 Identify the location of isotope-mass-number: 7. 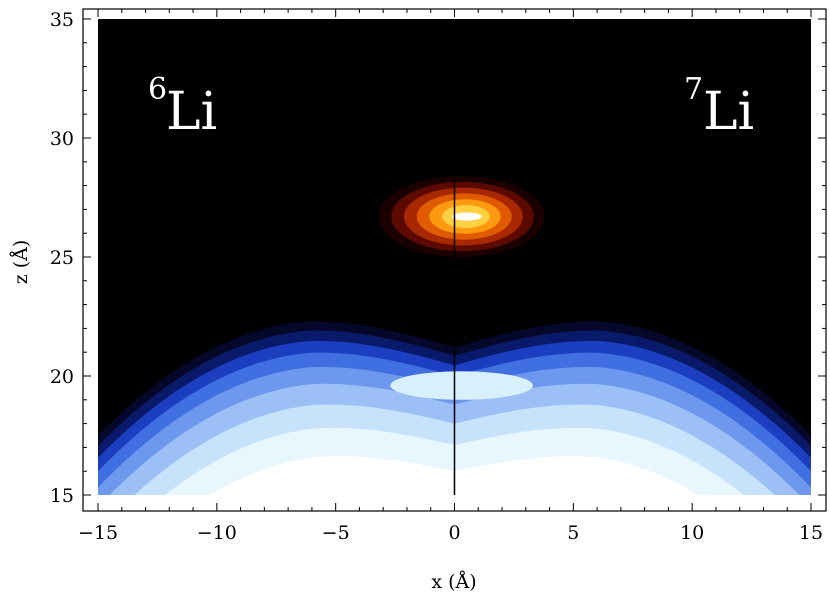
(693, 89).